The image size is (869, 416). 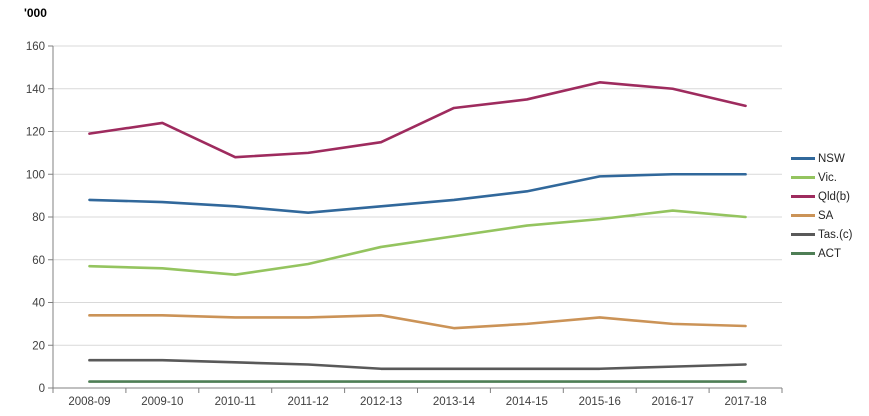 I want to click on legend-item-qldb: Qld(b), so click(x=822, y=196).